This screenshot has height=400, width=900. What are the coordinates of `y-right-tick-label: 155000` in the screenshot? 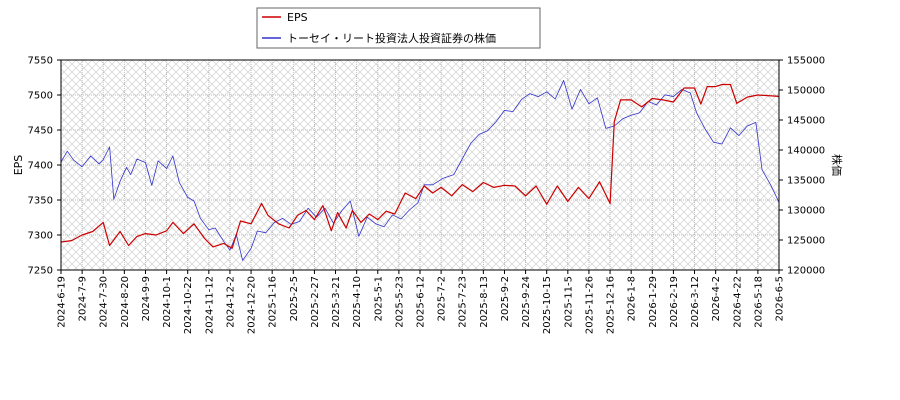 It's located at (806, 61).